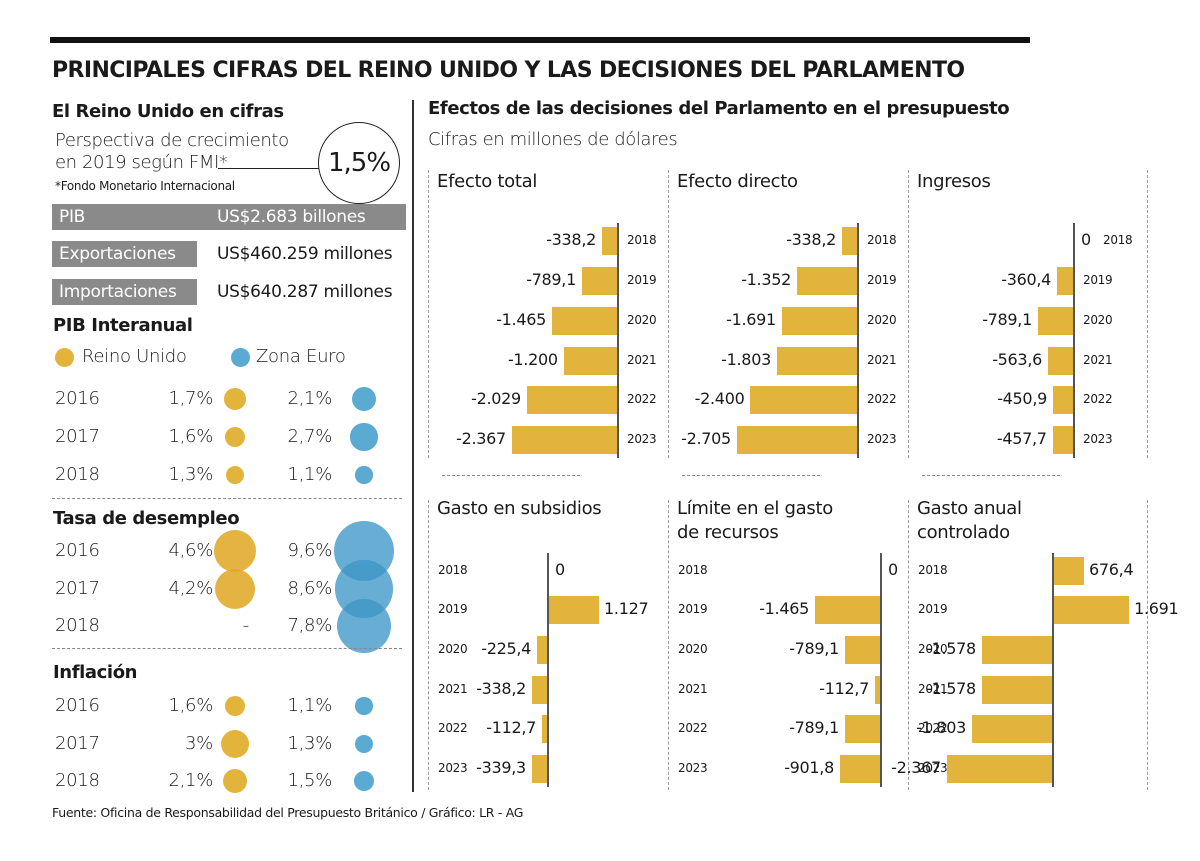 The height and width of the screenshot is (861, 1200). What do you see at coordinates (413, 446) in the screenshot?
I see `column-divider` at bounding box center [413, 446].